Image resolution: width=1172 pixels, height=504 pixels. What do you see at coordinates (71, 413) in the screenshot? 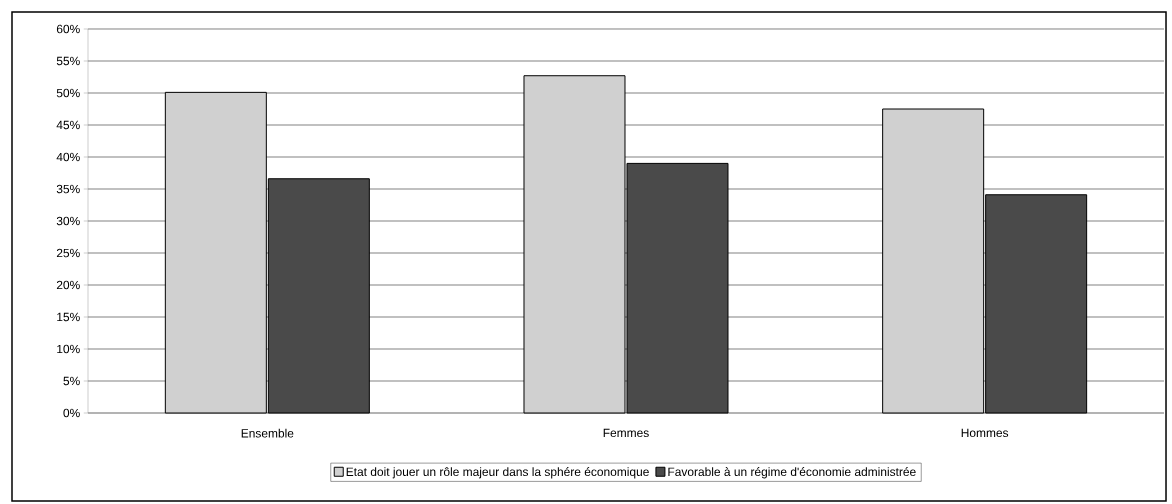
I see `y-tick-label: 0%` at bounding box center [71, 413].